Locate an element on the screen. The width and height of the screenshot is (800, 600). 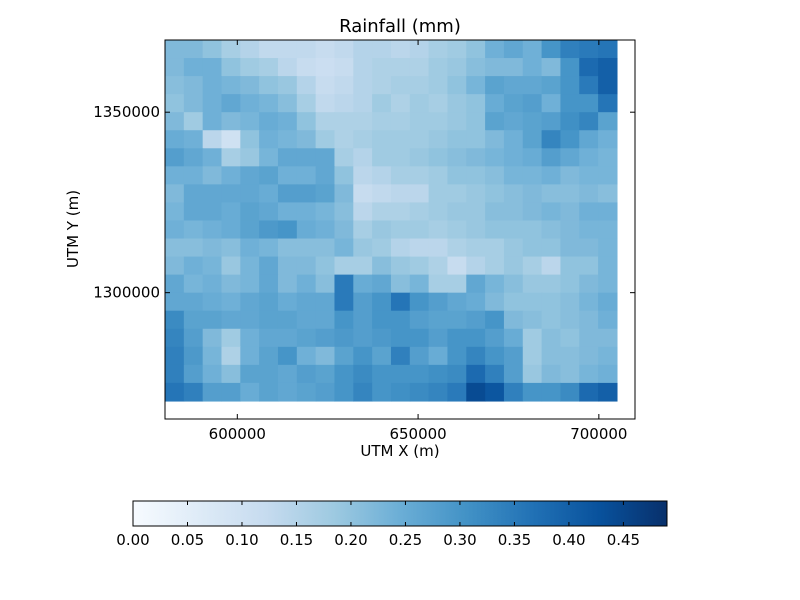
colorbar-tick-label: 0.10 is located at coordinates (241, 540).